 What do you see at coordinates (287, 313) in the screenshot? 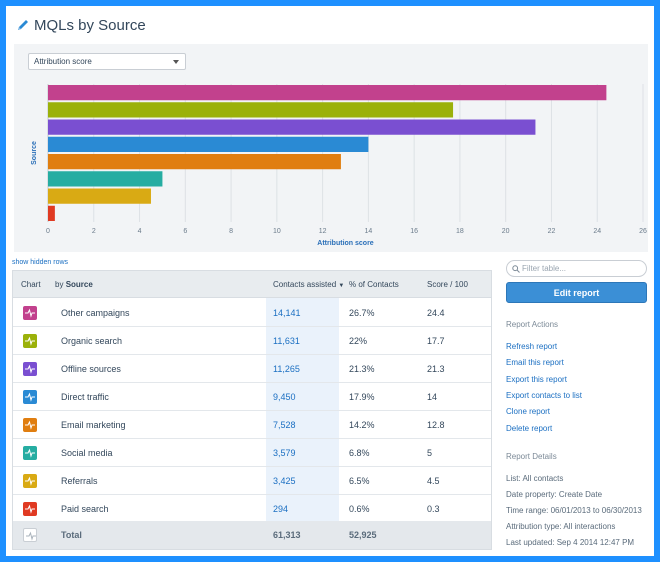
I see `contacts-link: 14,141` at bounding box center [287, 313].